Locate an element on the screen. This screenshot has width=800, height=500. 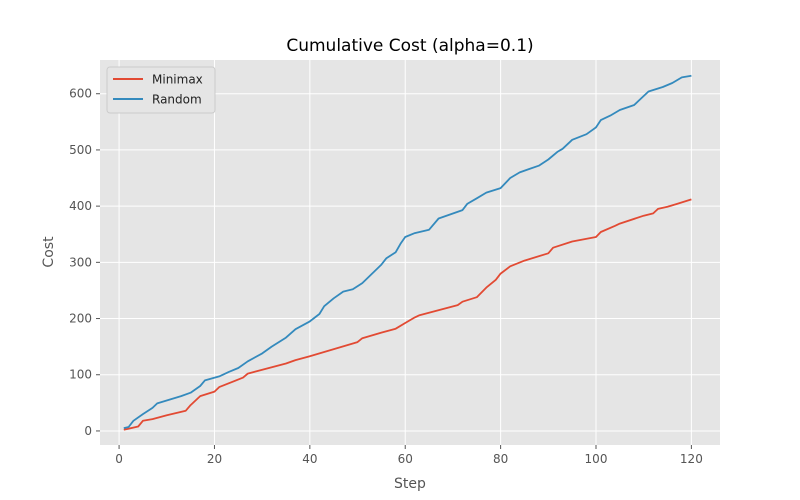
y-tick-label: 200 is located at coordinates (80, 319).